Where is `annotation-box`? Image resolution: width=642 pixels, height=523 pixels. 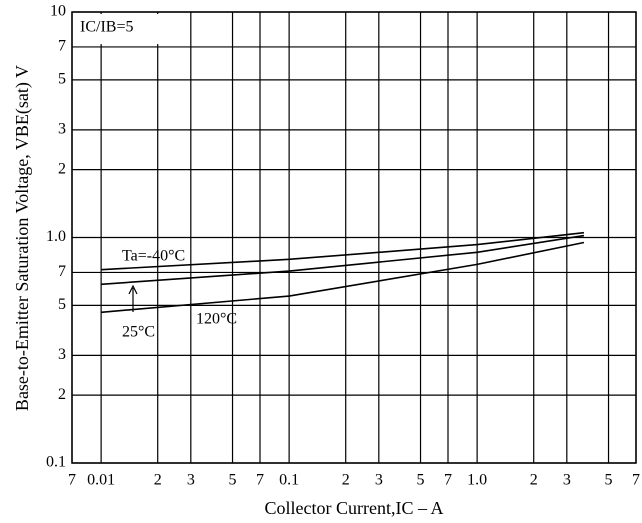
annotation-box is located at coordinates (129, 29).